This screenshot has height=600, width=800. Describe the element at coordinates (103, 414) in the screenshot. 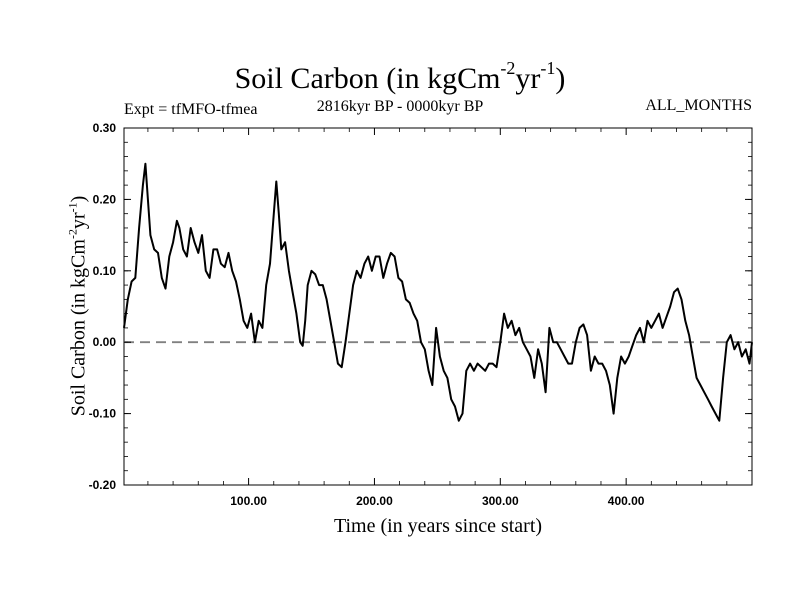

I see `y-tick-label: -0.10` at that location.